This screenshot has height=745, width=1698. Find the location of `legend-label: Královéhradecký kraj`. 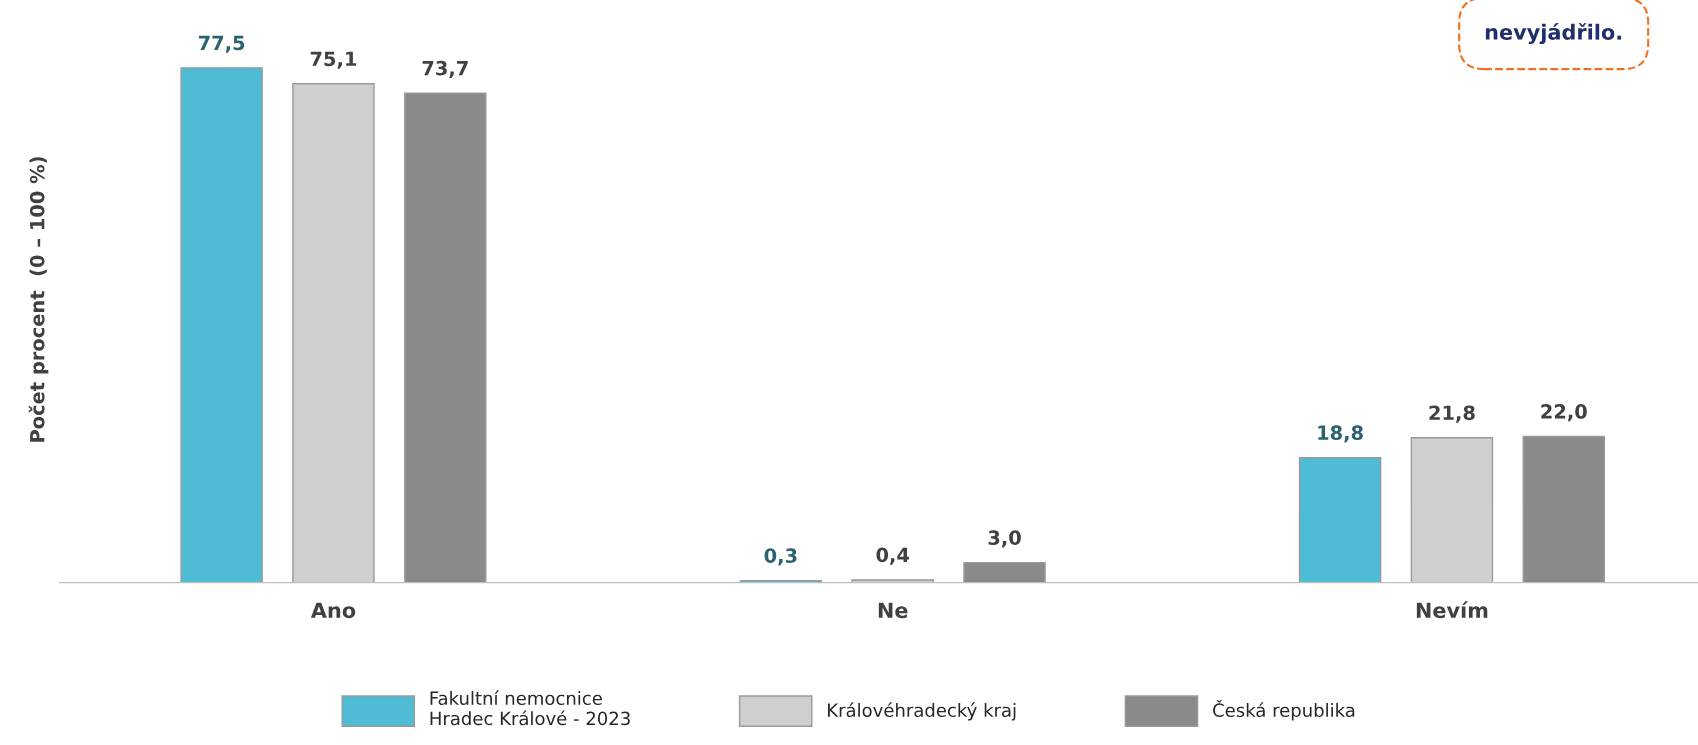

legend-label: Královéhradecký kraj is located at coordinates (922, 711).